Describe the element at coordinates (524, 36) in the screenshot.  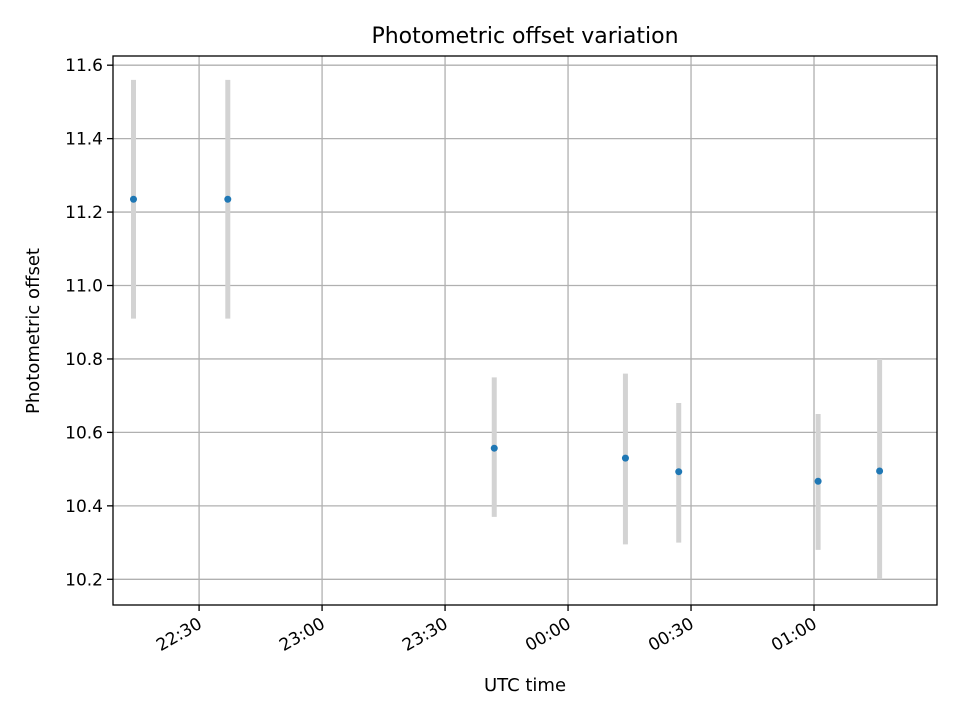
I see `chart-title: Photometric offset variation` at that location.